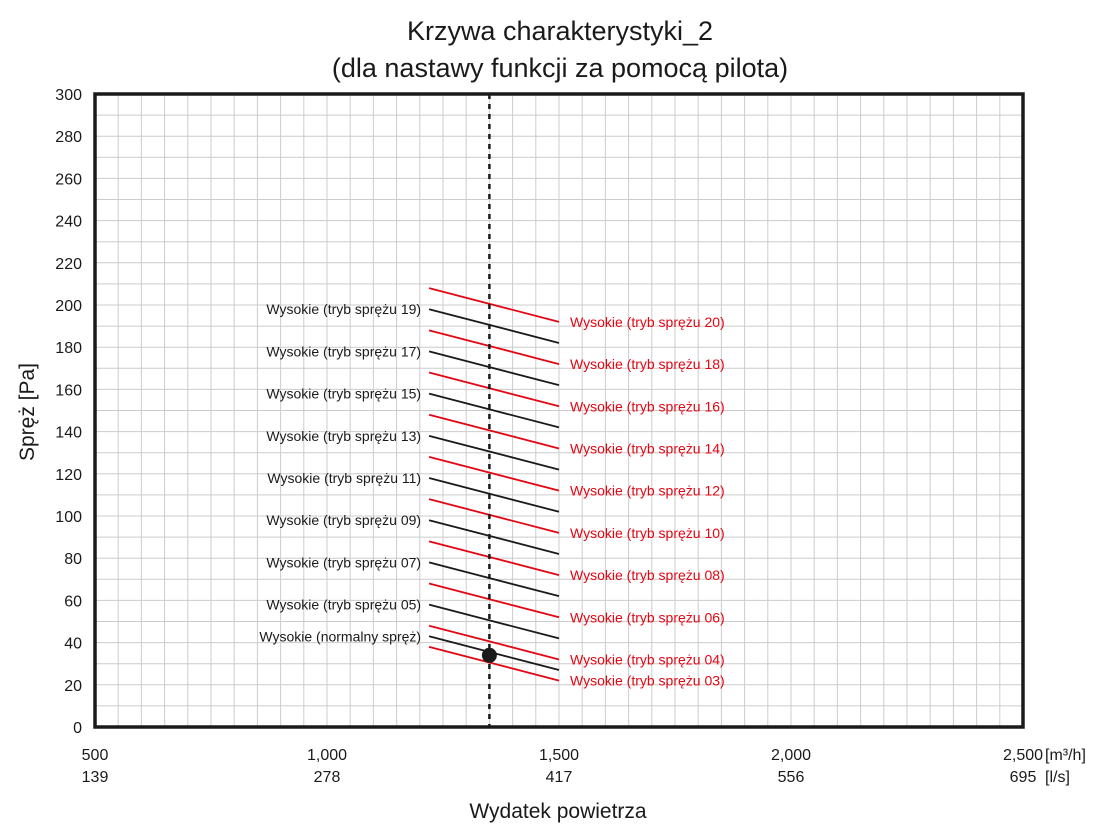 The width and height of the screenshot is (1099, 826). I want to click on x-unit-primary: [m³/h], so click(1065, 755).